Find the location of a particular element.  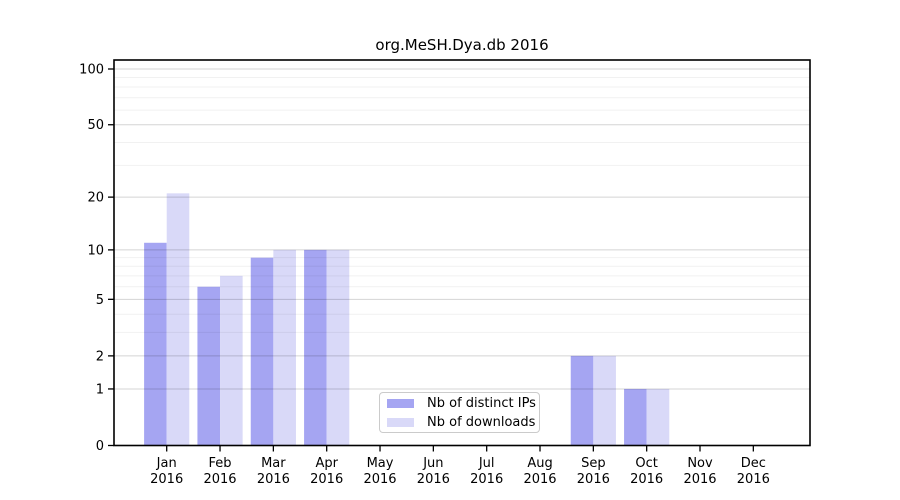

legend-label-distinct-ips: Nb of distinct IPs is located at coordinates (481, 403).